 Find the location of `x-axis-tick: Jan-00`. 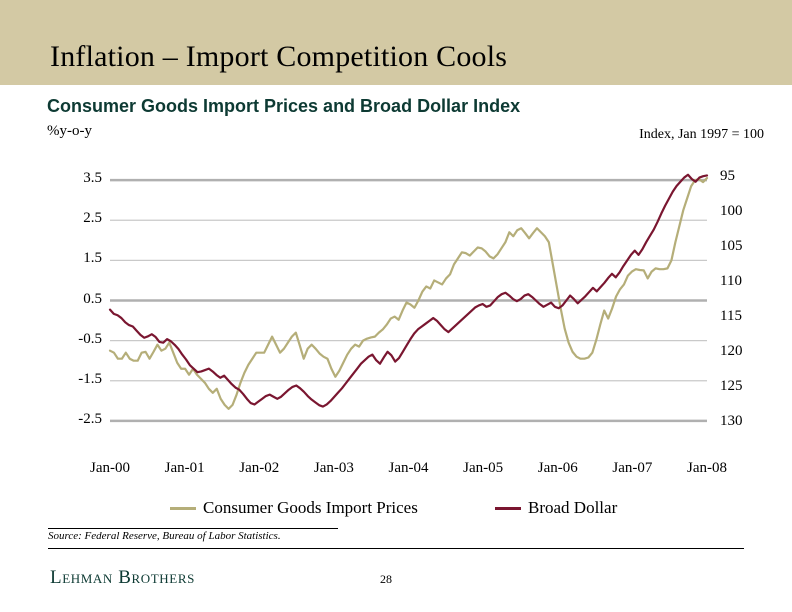

x-axis-tick: Jan-00 is located at coordinates (110, 468).